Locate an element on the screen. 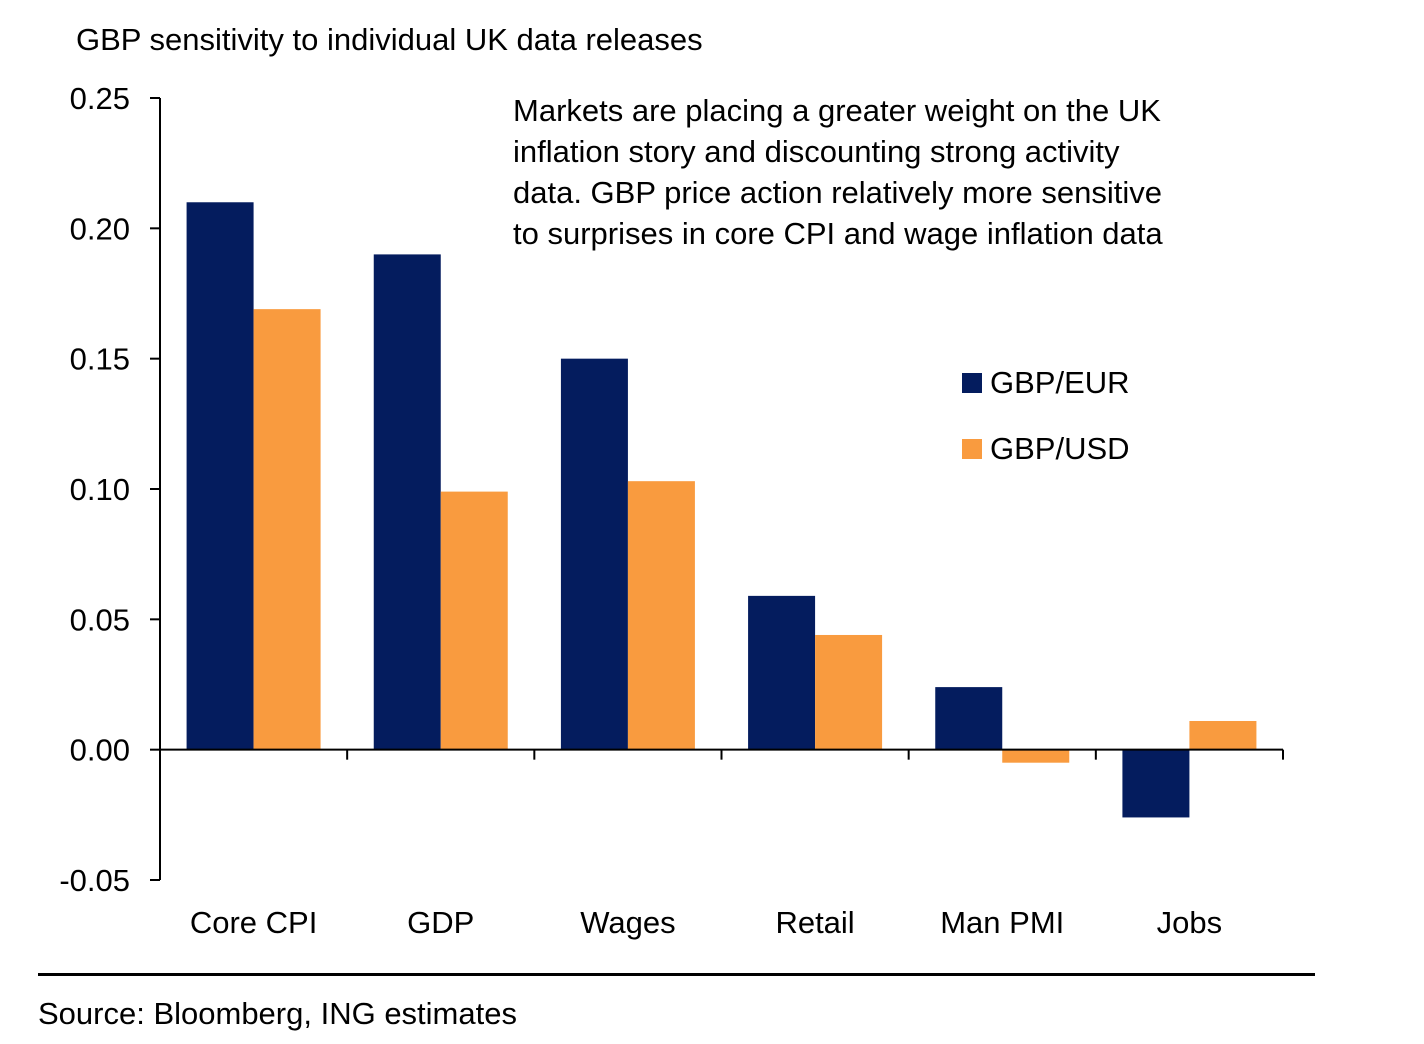 Image resolution: width=1424 pixels, height=1044 pixels. legend-label-gbp-usd: GBP/USD is located at coordinates (1060, 448).